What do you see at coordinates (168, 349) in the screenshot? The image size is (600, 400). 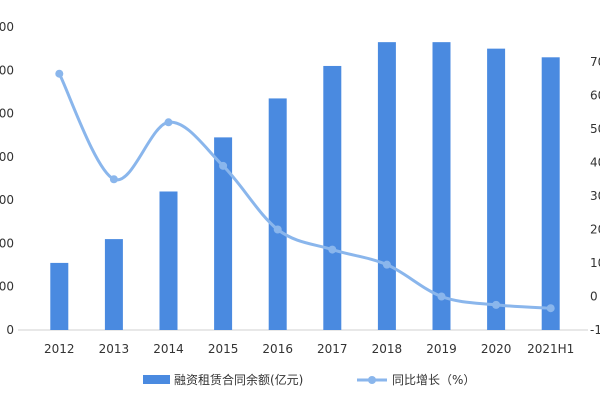 I see `x-tick-label: 2014` at bounding box center [168, 349].